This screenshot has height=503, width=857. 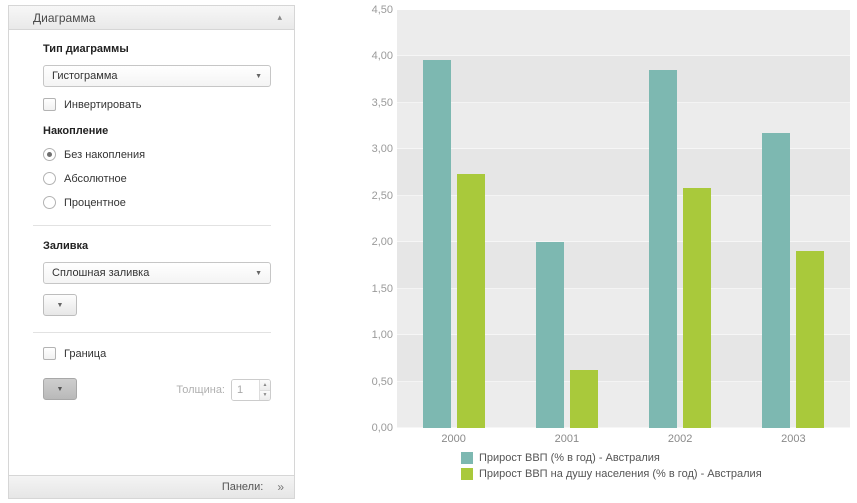 What do you see at coordinates (85, 76) in the screenshot?
I see `chart-type-value: Гистограмма` at bounding box center [85, 76].